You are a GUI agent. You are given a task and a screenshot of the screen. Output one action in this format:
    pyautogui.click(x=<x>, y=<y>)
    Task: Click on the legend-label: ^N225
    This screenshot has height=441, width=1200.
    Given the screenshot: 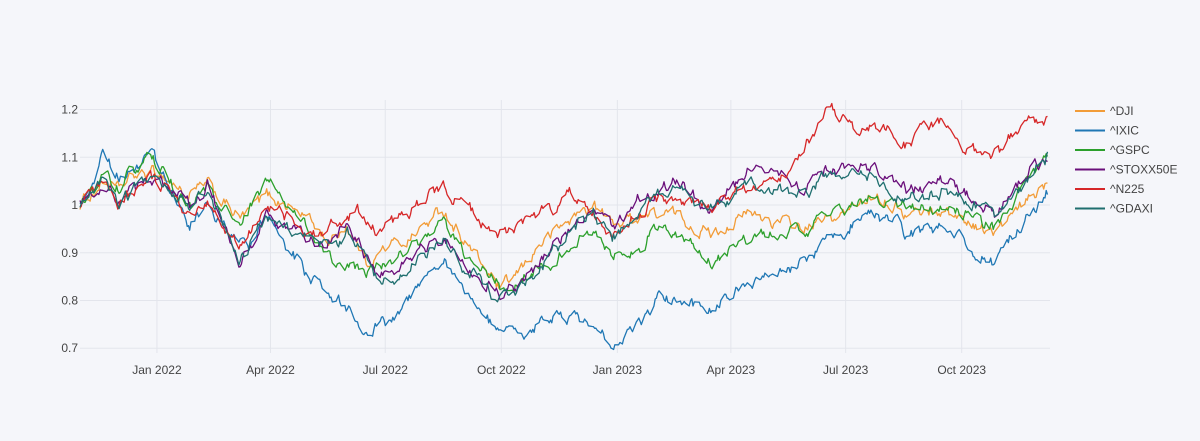 What is the action you would take?
    pyautogui.click(x=1127, y=189)
    